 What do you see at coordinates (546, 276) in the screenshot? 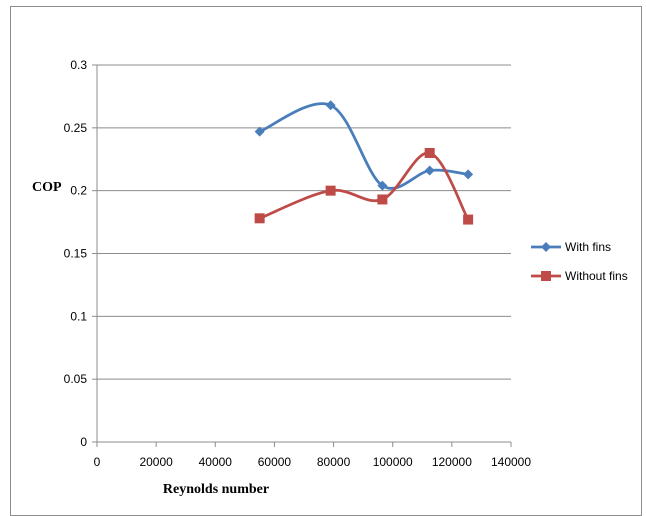
I see `legend-marker-without-fins` at bounding box center [546, 276].